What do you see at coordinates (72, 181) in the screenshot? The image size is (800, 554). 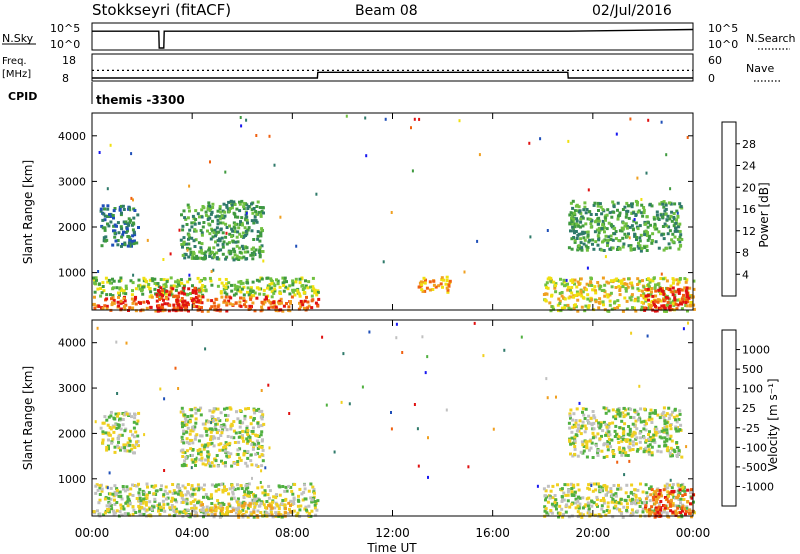 I see `y-tick-label: 3000` at bounding box center [72, 181].